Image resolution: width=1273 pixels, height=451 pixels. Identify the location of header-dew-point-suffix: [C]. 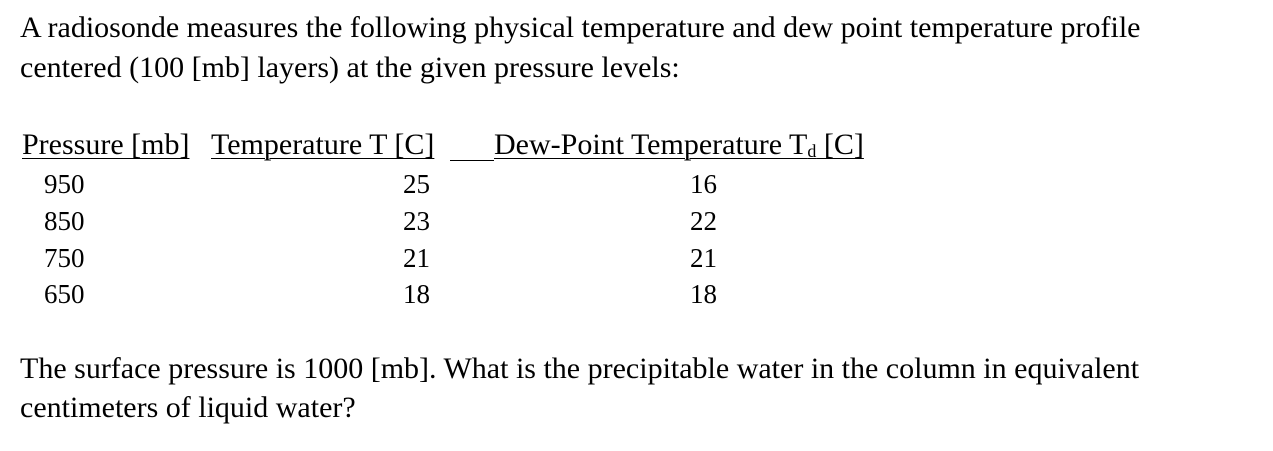
(840, 144).